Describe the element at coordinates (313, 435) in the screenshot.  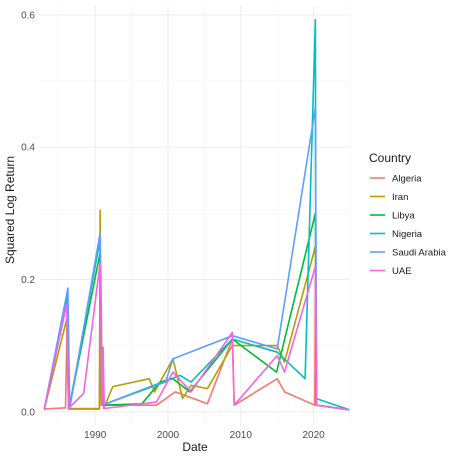
I see `x-tick-label: 2020` at that location.